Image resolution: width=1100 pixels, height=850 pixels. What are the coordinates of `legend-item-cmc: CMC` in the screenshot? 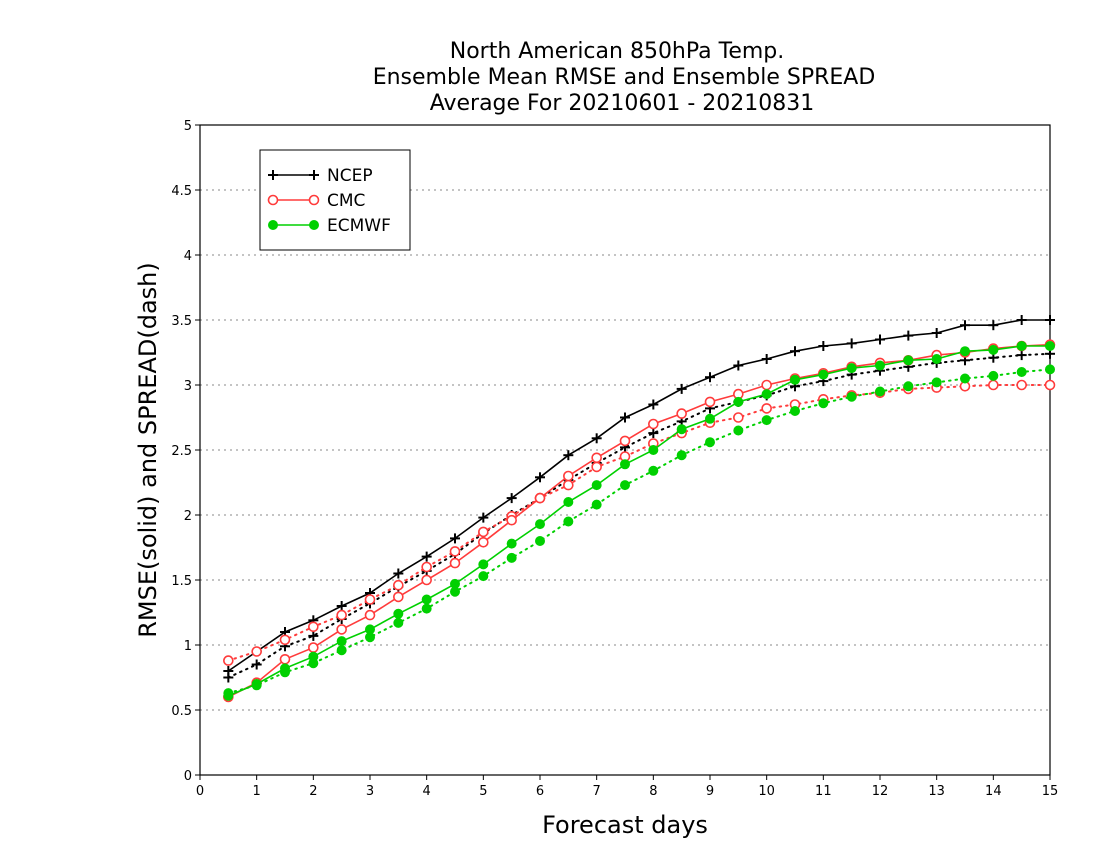 It's located at (316, 201).